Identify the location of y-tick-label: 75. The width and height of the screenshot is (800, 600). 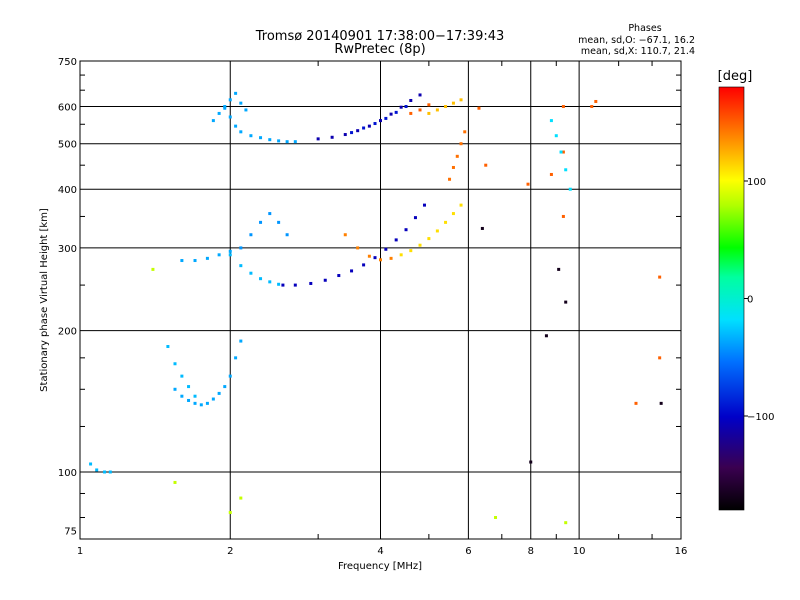
(70, 532).